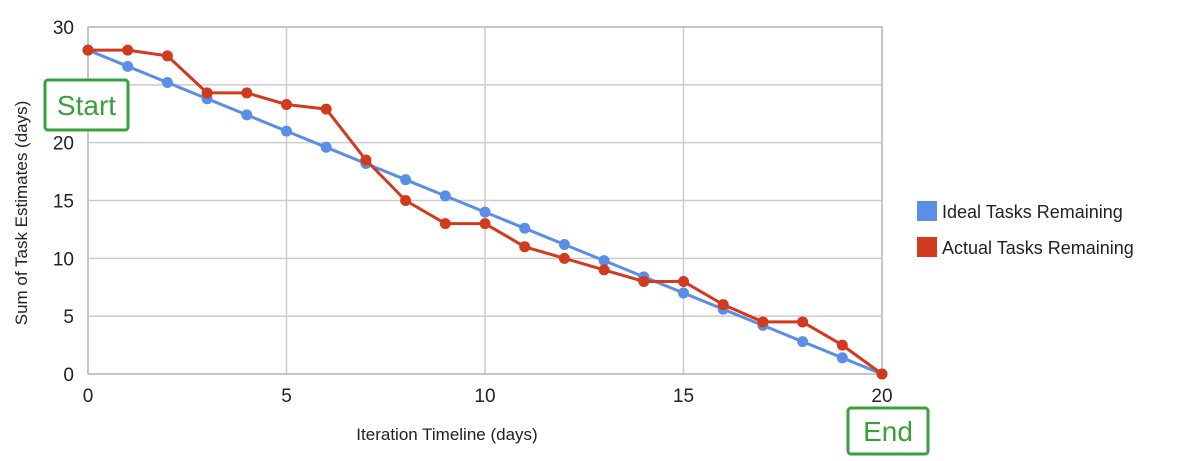 The height and width of the screenshot is (461, 1180). Describe the element at coordinates (927, 247) in the screenshot. I see `actual-legend-swatch` at that location.